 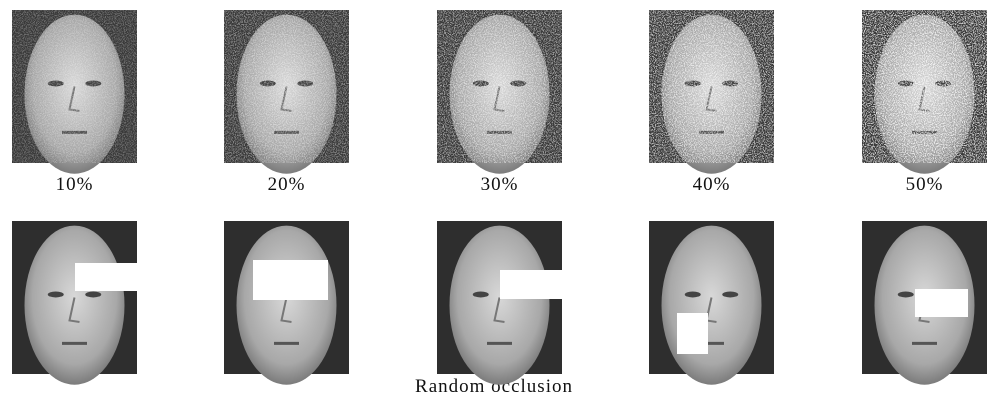 What do you see at coordinates (287, 184) in the screenshot?
I see `noise-label: 20%` at bounding box center [287, 184].